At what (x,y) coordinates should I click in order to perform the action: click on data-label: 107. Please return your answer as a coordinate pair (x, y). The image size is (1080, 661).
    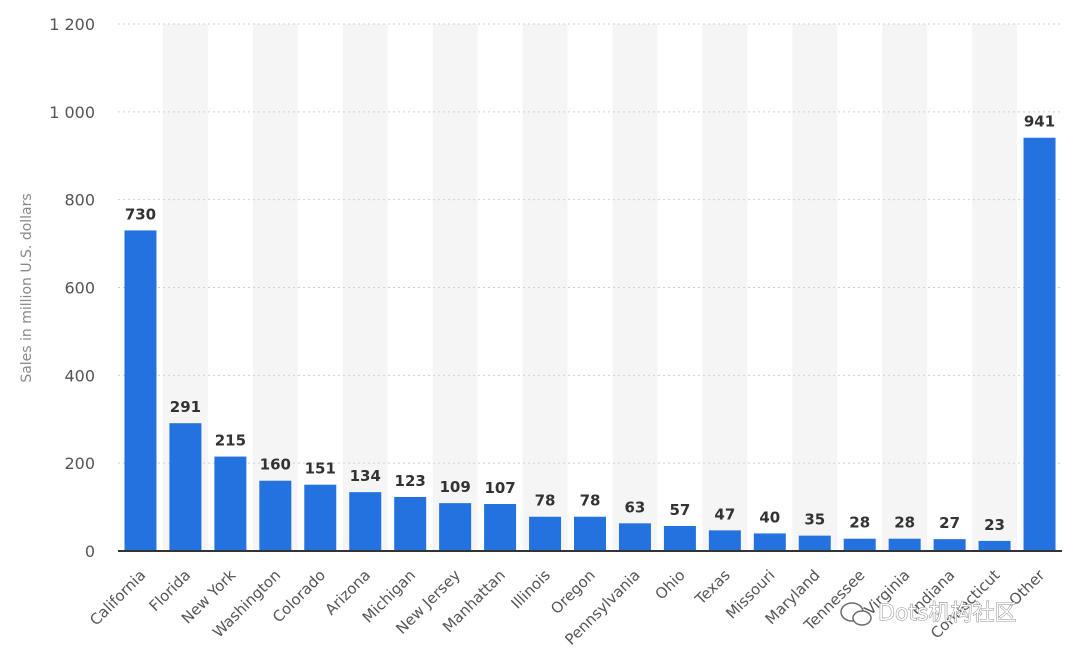
    Looking at the image, I should click on (499, 488).